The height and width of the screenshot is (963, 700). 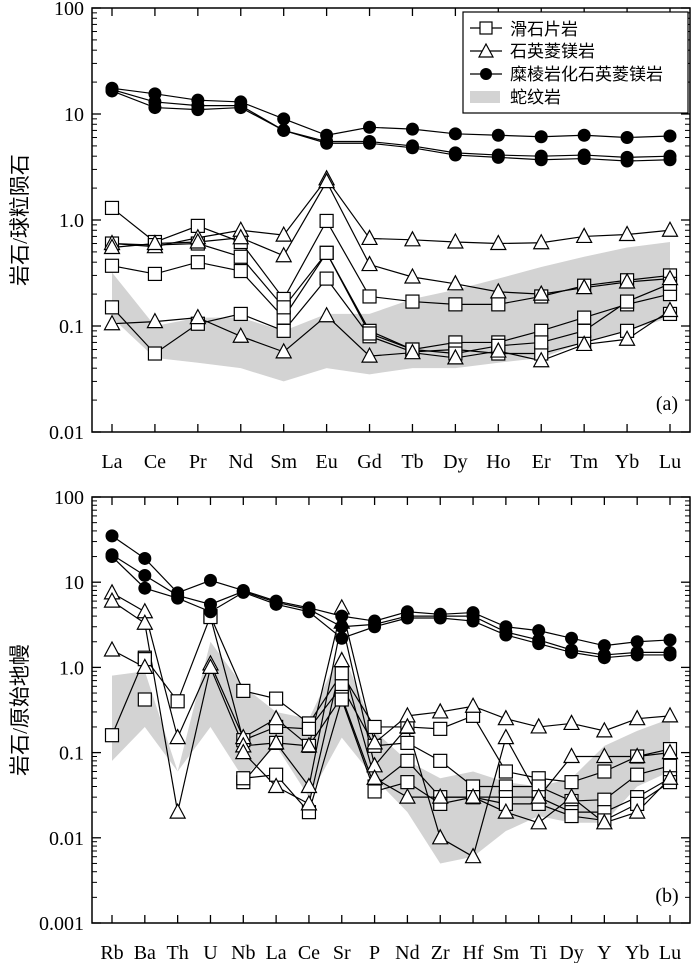 What do you see at coordinates (485, 97) in the screenshot?
I see `legend-band-swatch` at bounding box center [485, 97].